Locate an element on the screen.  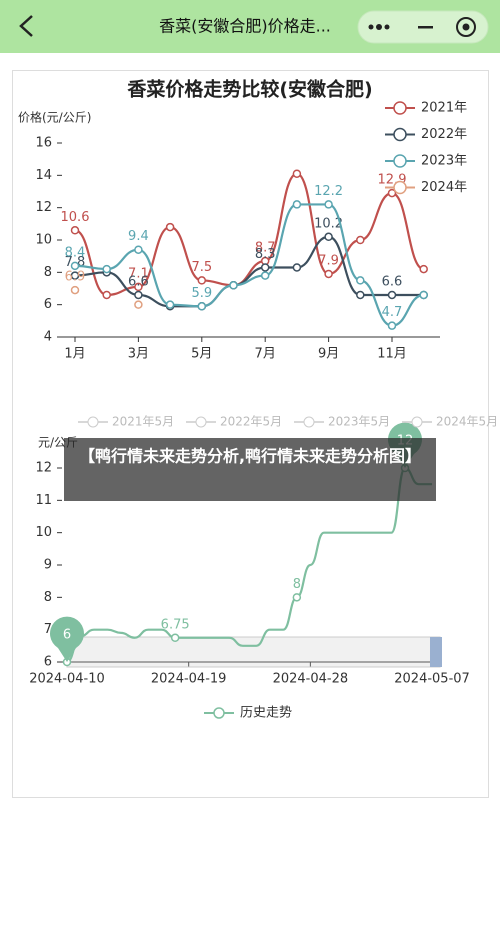
back-button is located at coordinates (26, 26).